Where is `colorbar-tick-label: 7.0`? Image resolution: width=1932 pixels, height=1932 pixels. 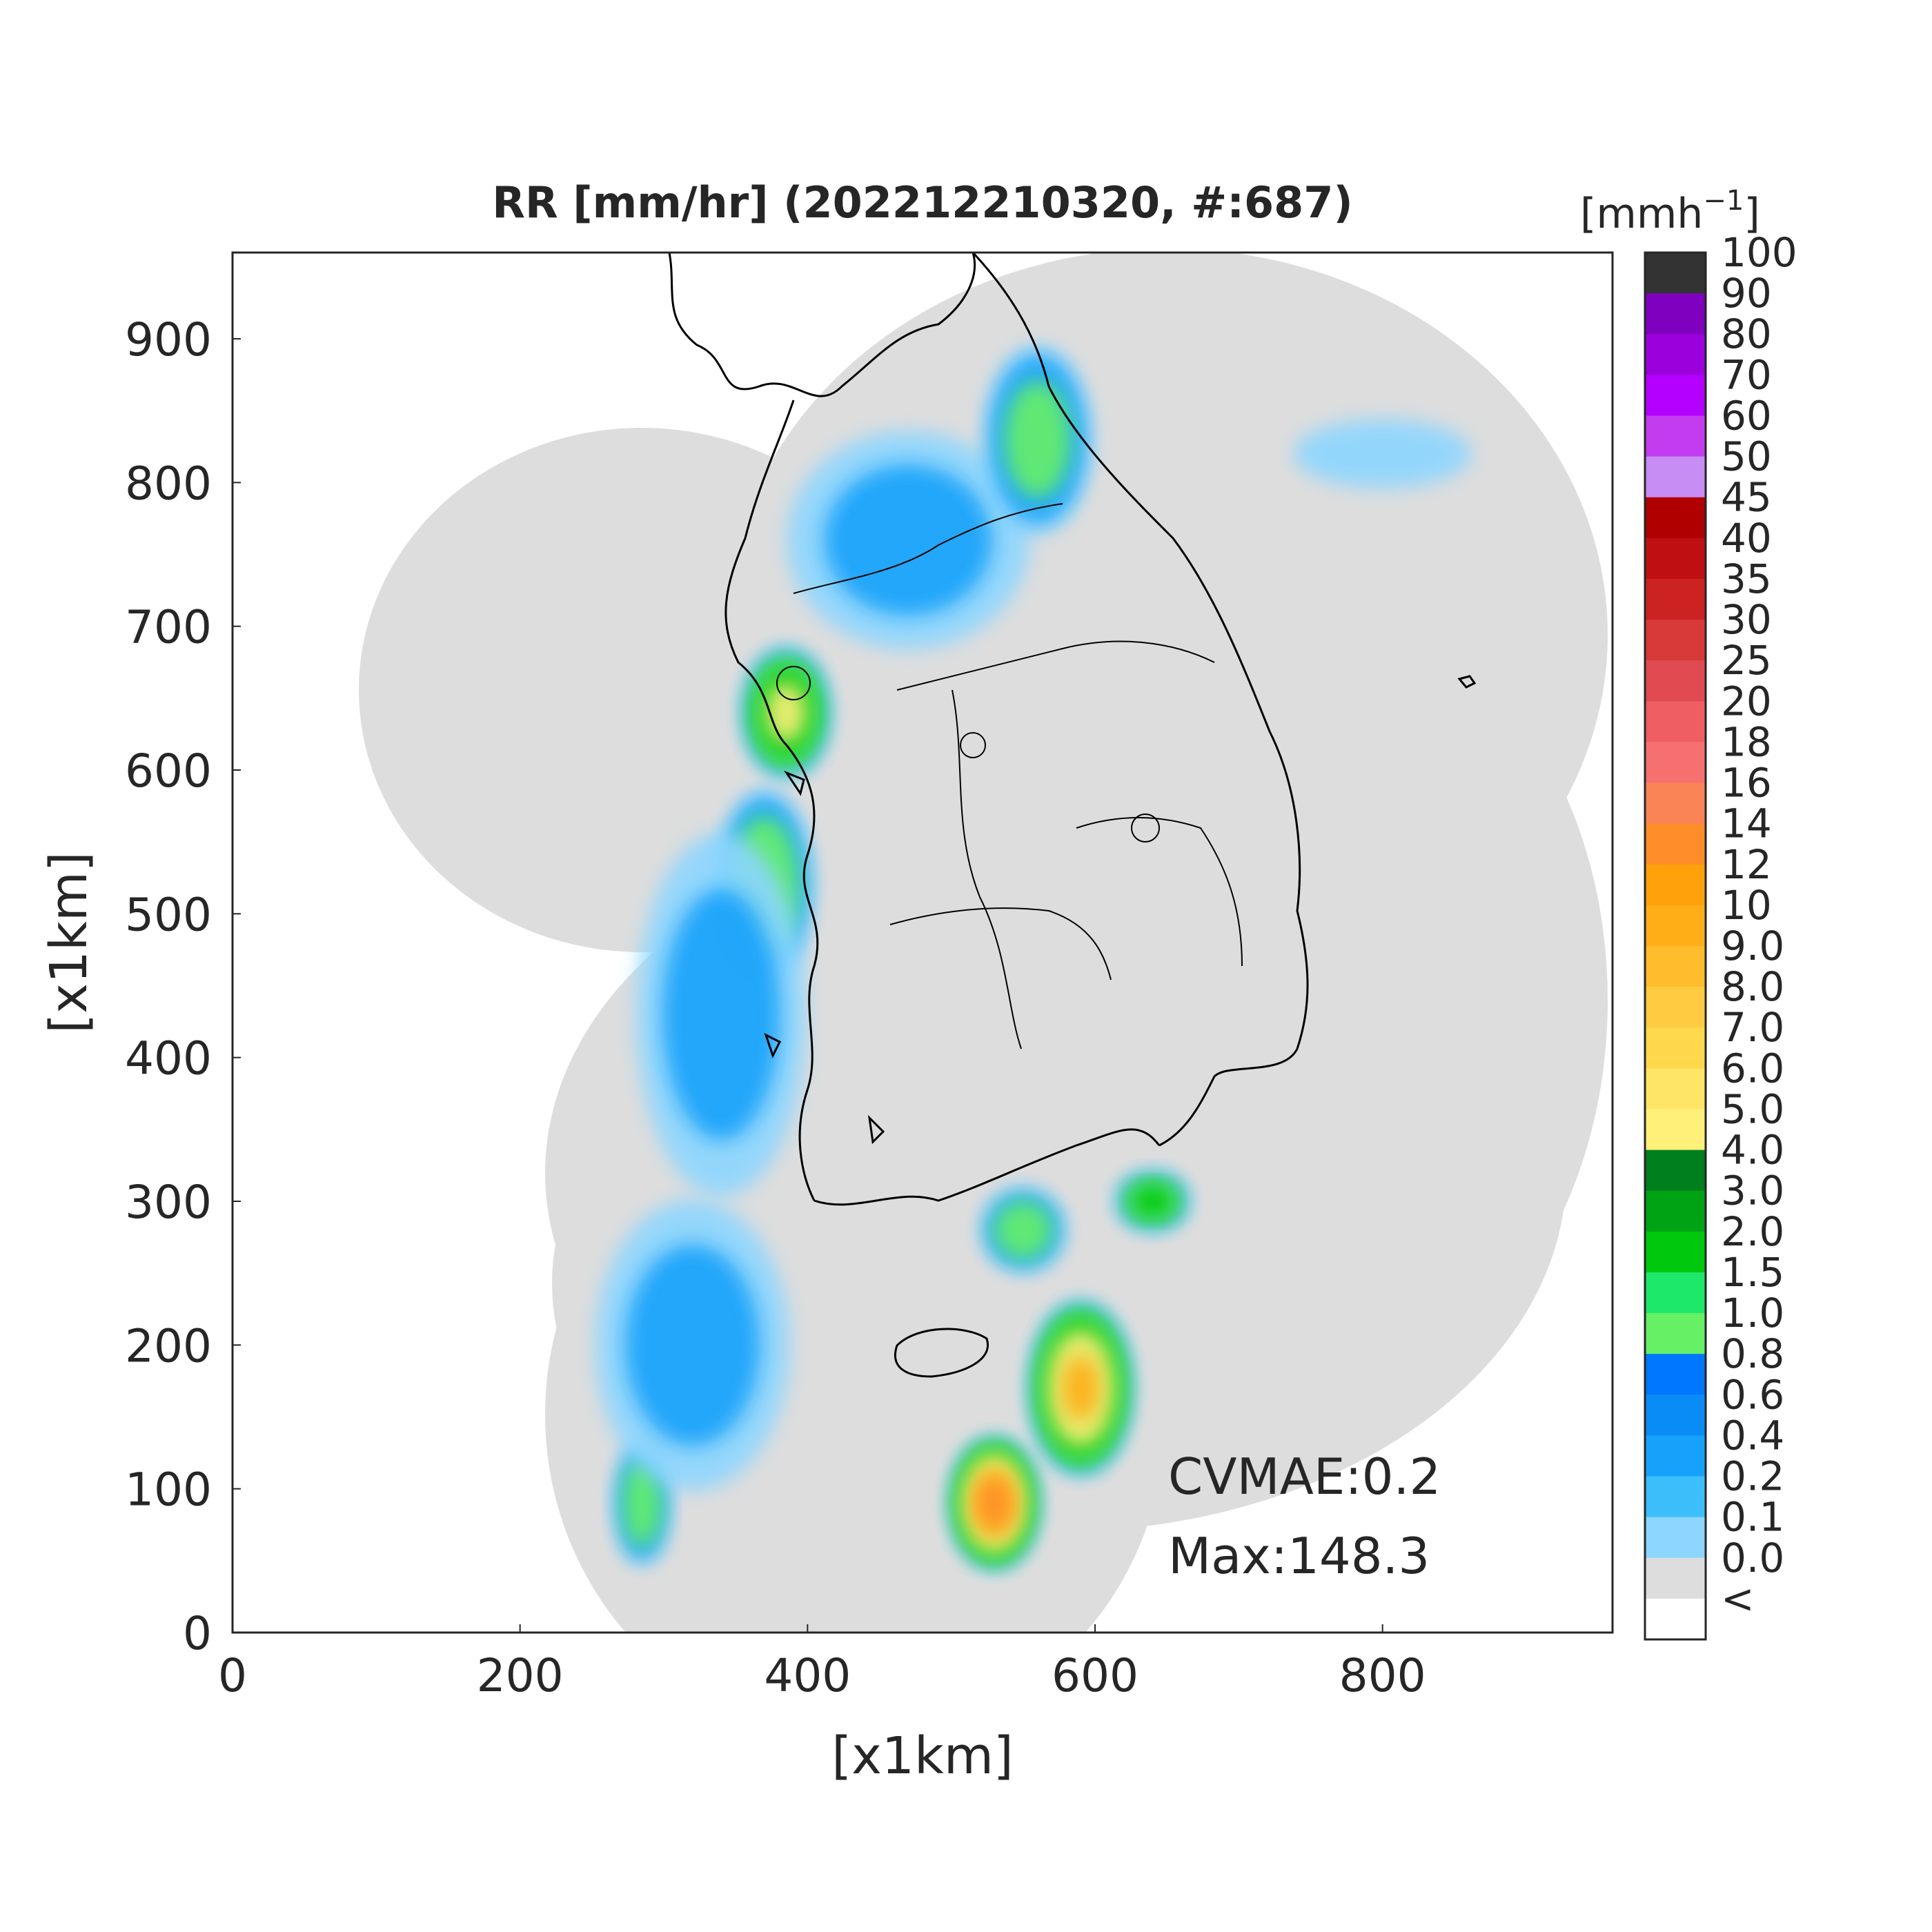 colorbar-tick-label: 7.0 is located at coordinates (1752, 1027).